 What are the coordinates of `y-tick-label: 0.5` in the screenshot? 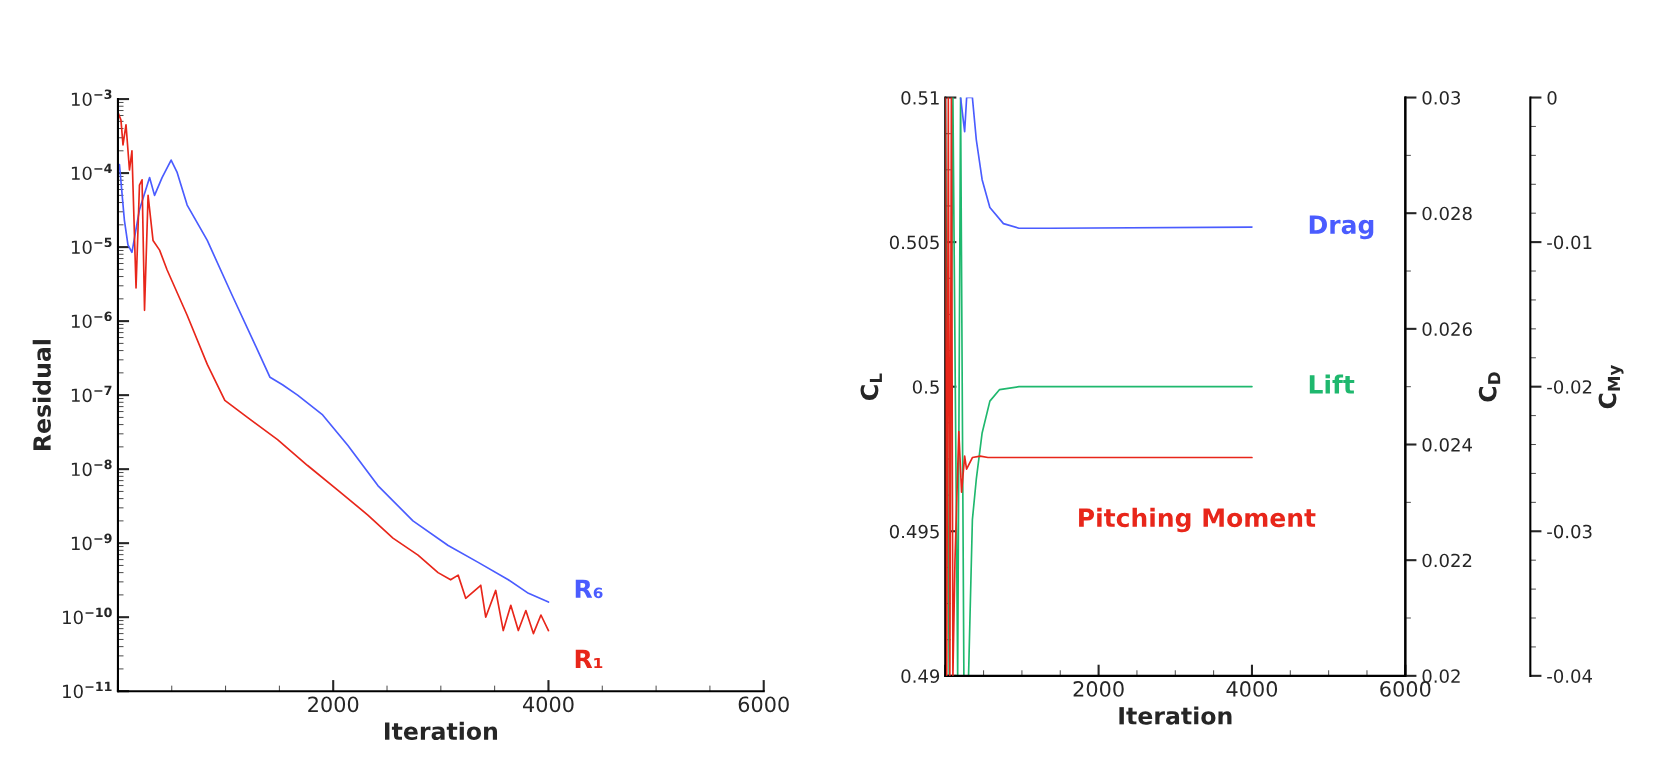 It's located at (925, 387).